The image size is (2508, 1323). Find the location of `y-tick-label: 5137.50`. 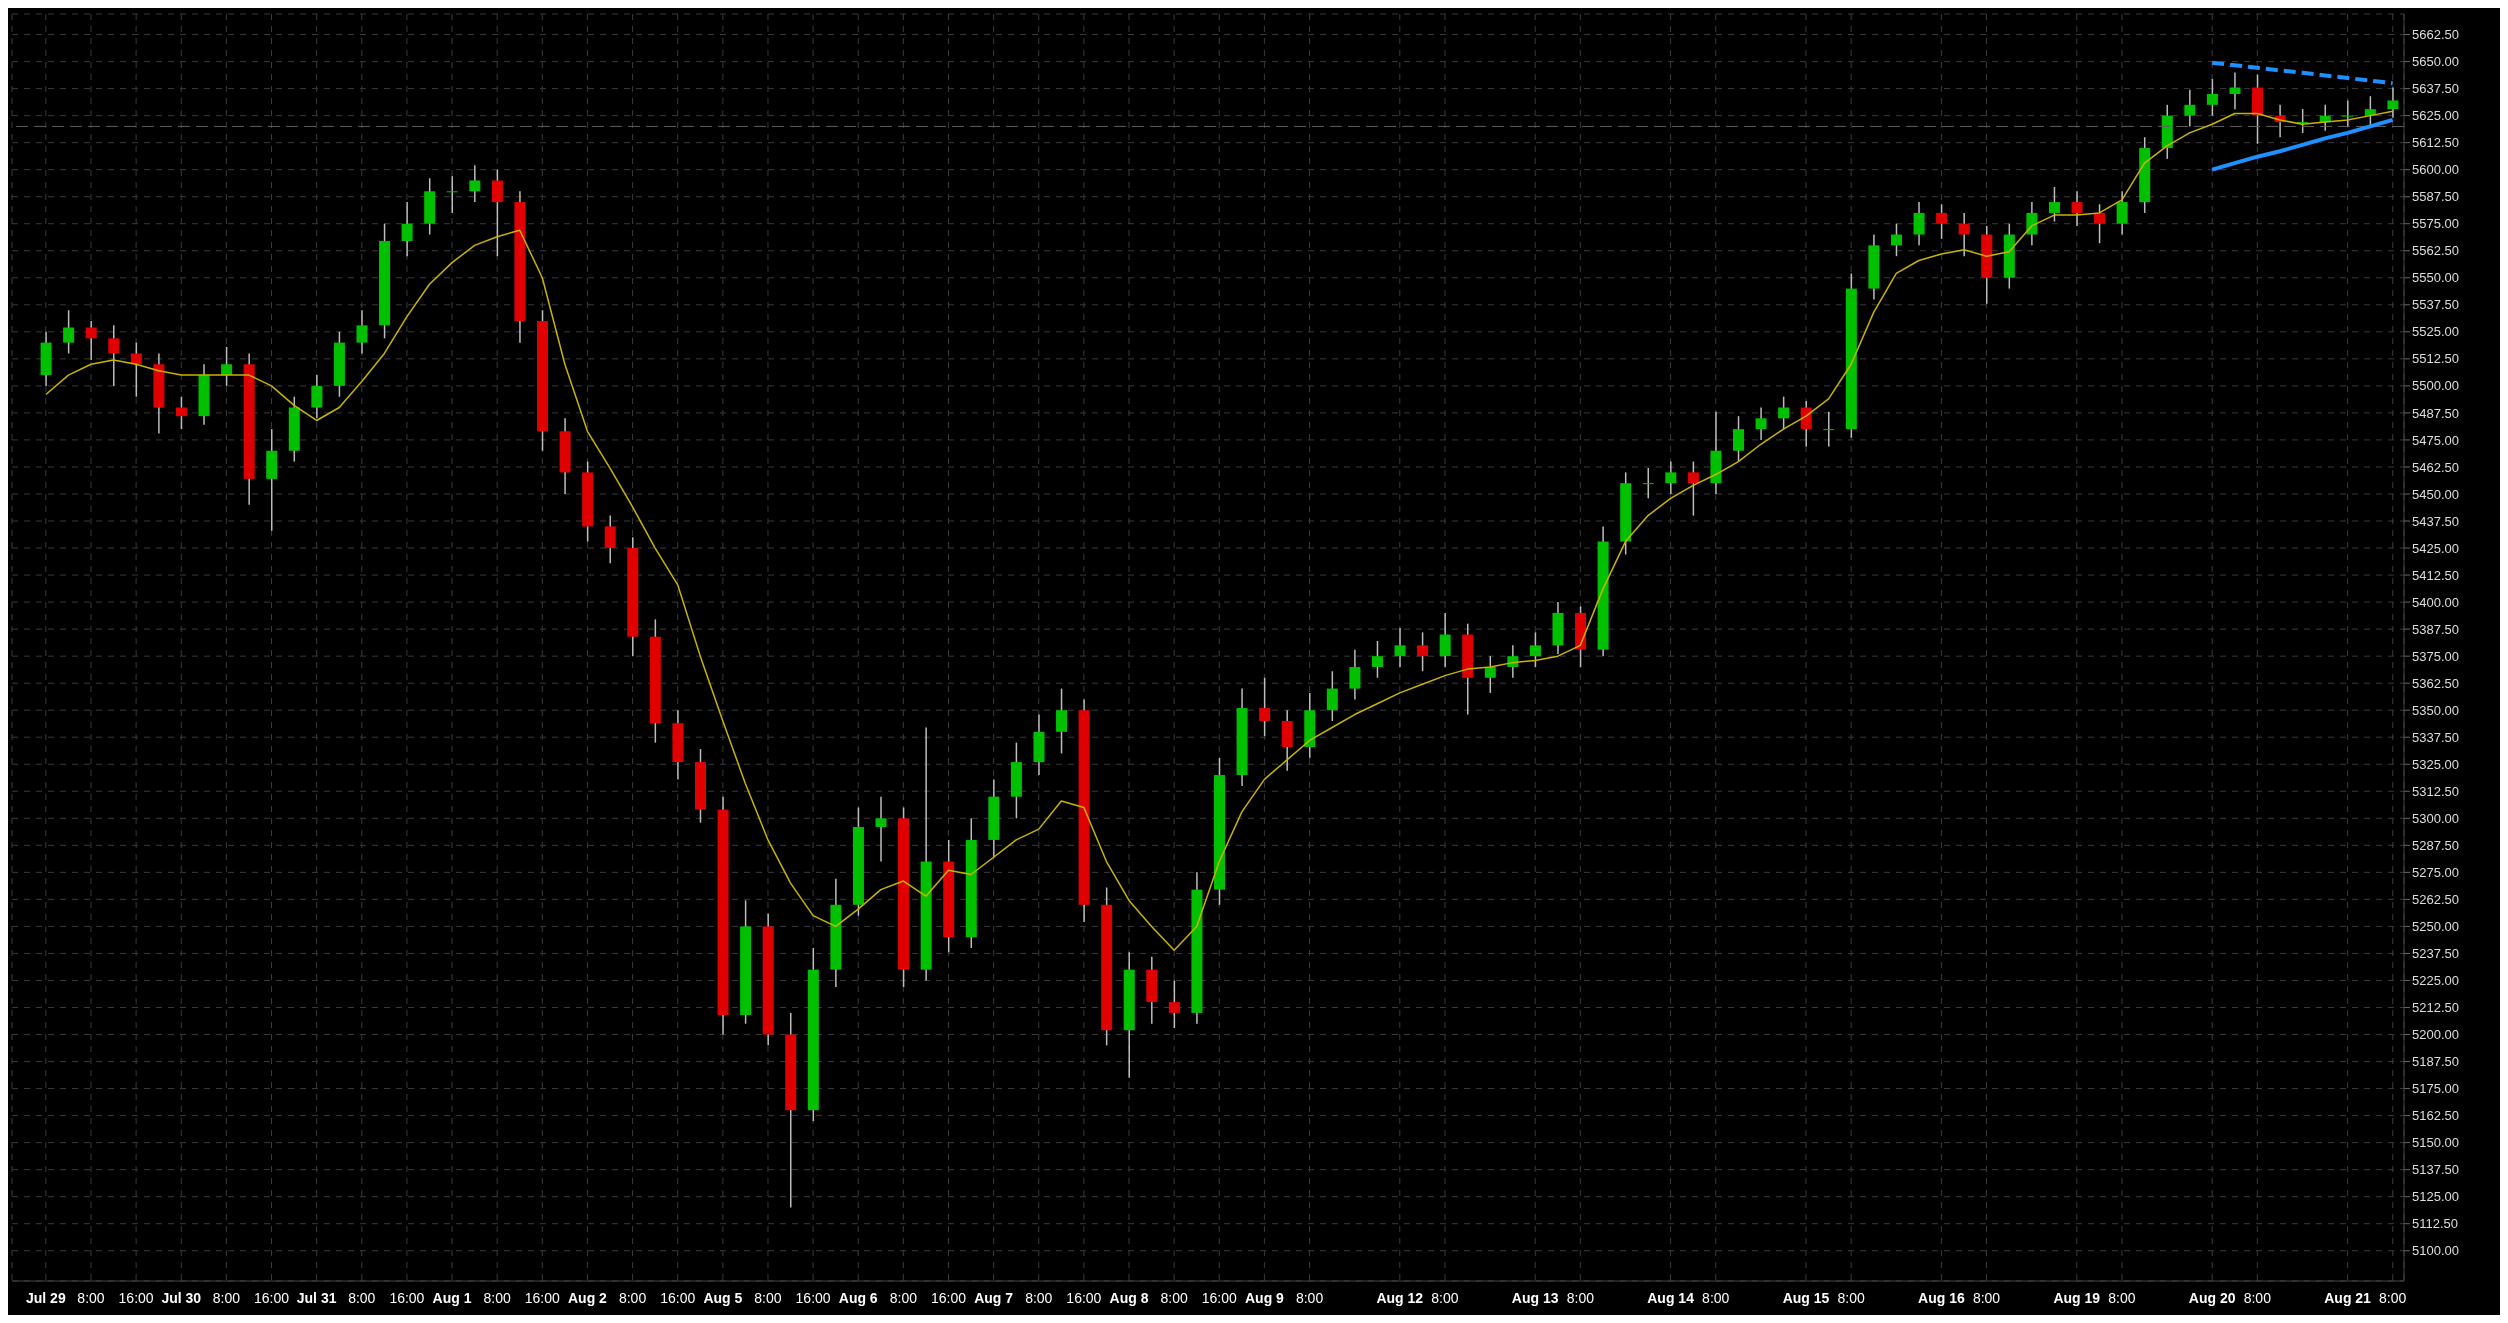

y-tick-label: 5137.50 is located at coordinates (2435, 1170).